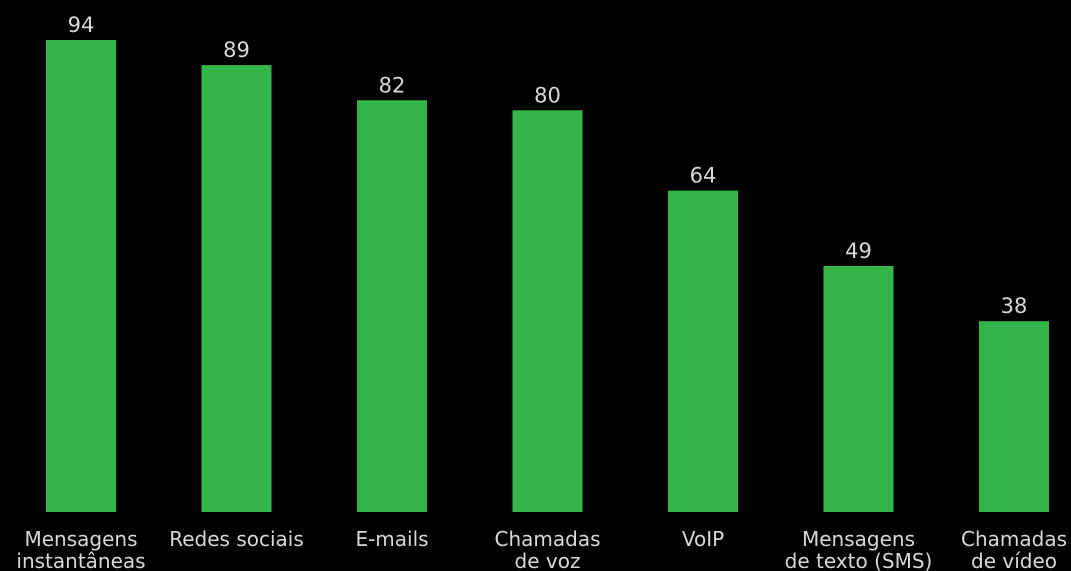 This screenshot has width=1071, height=571. I want to click on value-label-4: 64, so click(703, 176).